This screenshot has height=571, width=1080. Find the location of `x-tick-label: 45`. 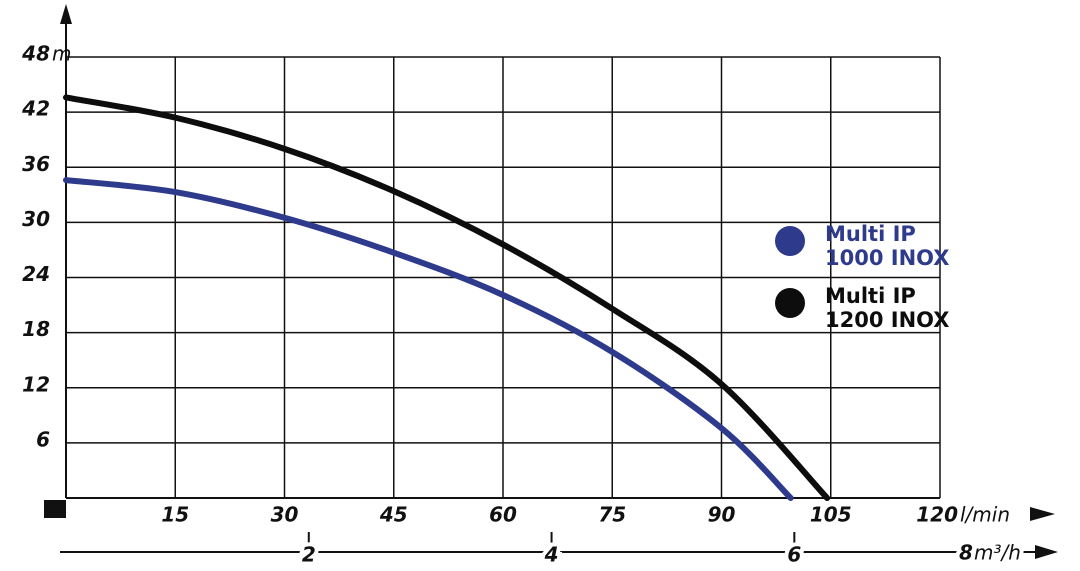

x-tick-label: 45 is located at coordinates (393, 515).